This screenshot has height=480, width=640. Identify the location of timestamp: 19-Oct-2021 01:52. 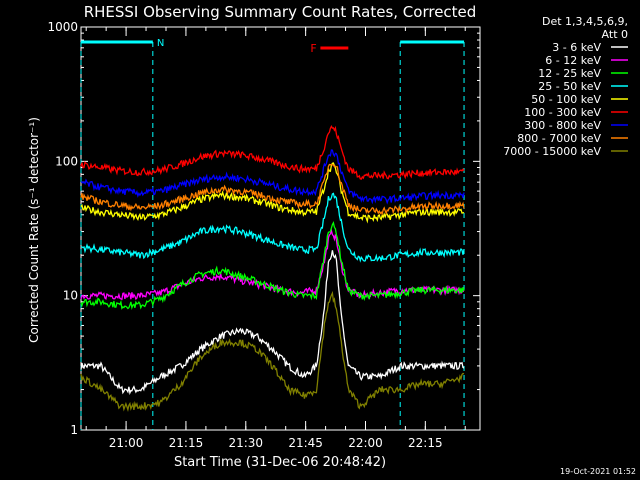
(598, 471).